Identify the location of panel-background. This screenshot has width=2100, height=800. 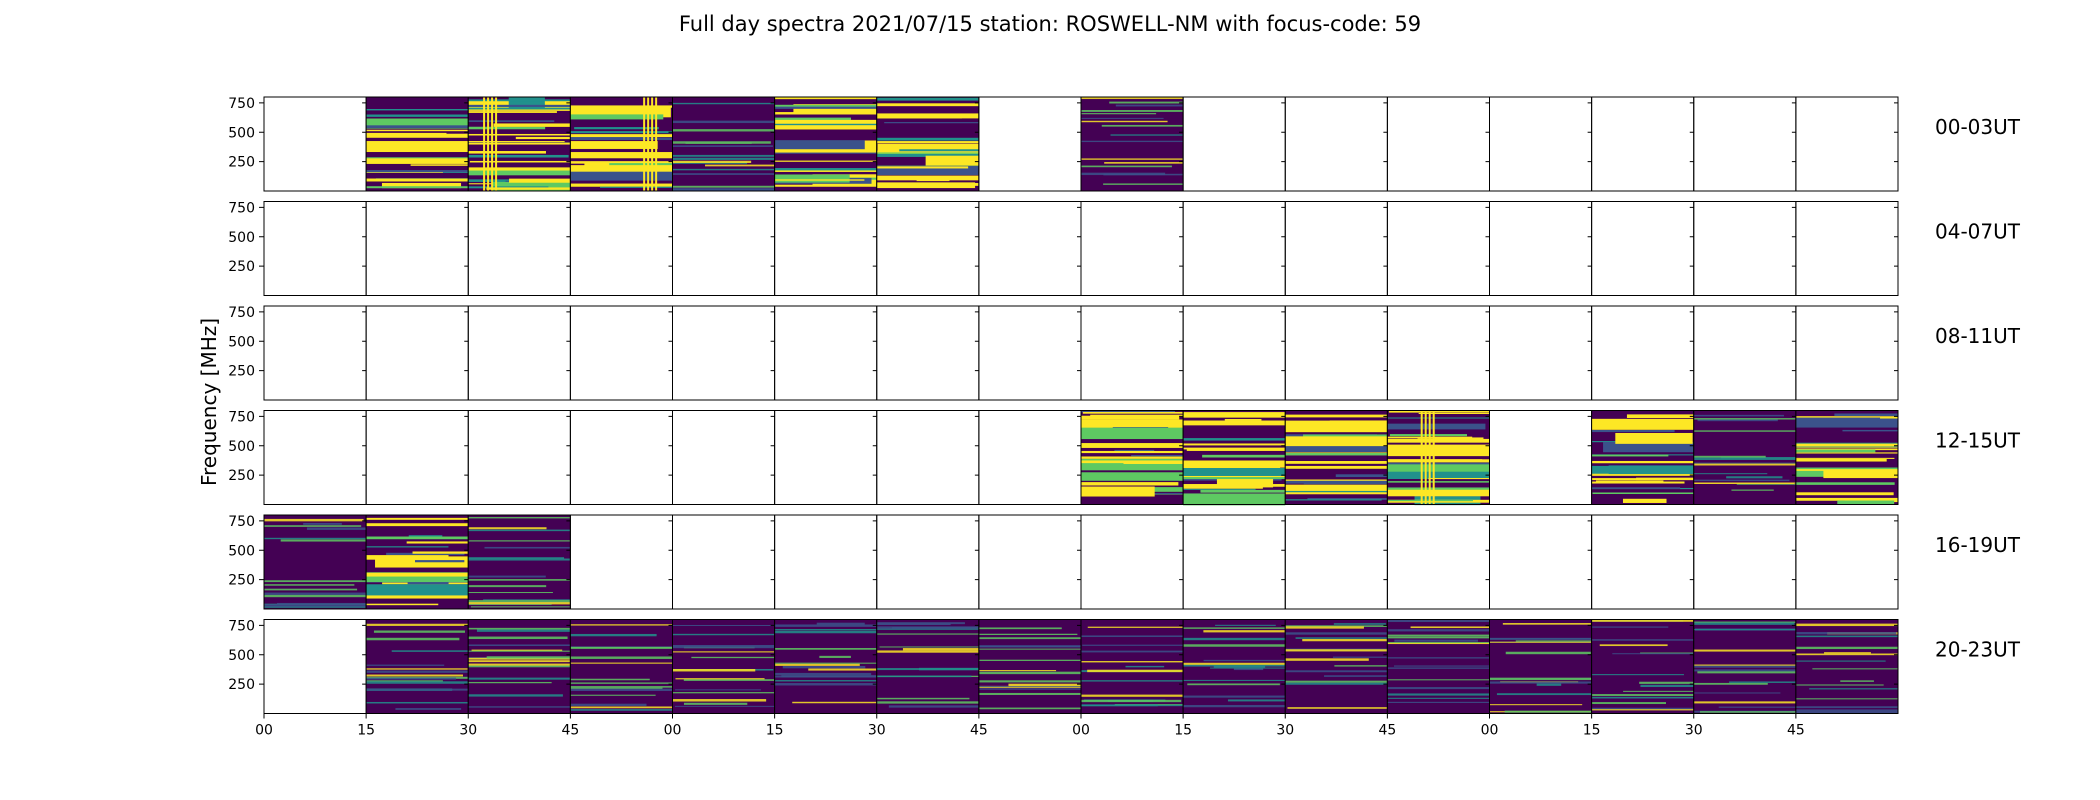
(1846, 666).